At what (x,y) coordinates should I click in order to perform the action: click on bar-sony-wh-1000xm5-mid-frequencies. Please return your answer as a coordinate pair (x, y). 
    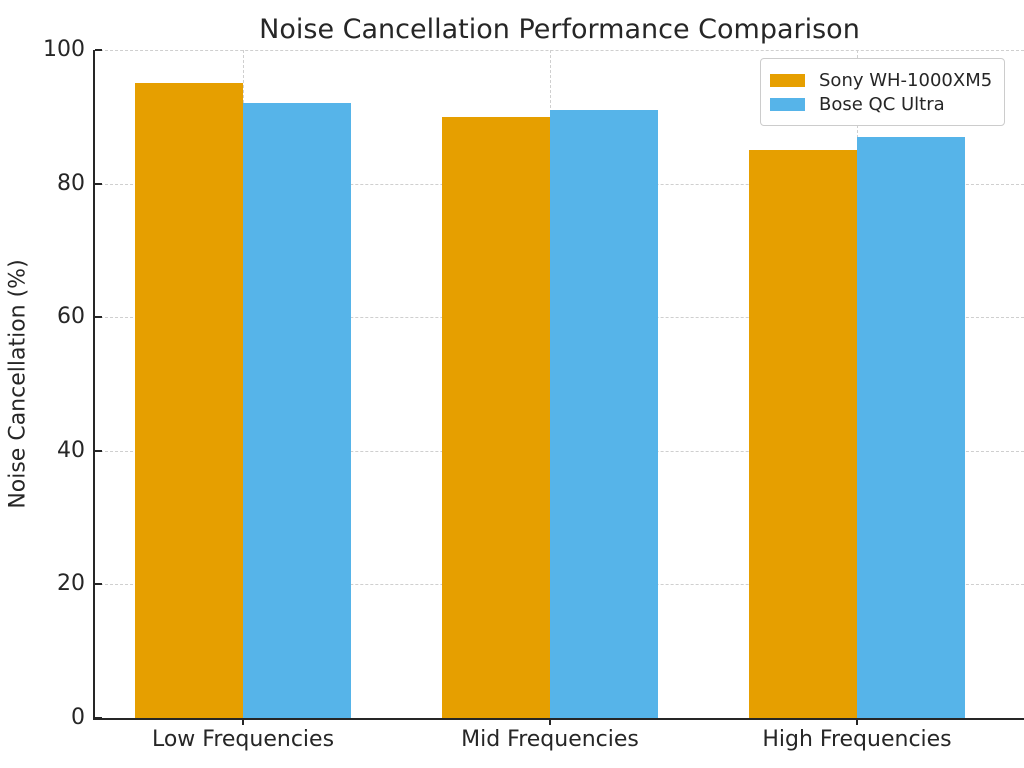
    Looking at the image, I should click on (496, 417).